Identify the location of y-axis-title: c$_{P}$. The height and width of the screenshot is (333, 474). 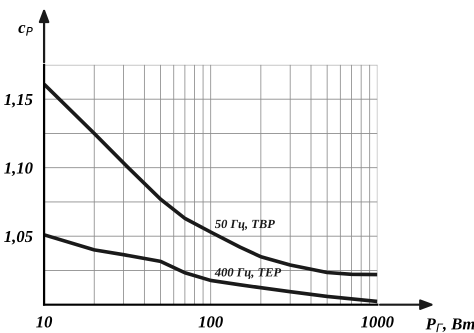
(25, 30).